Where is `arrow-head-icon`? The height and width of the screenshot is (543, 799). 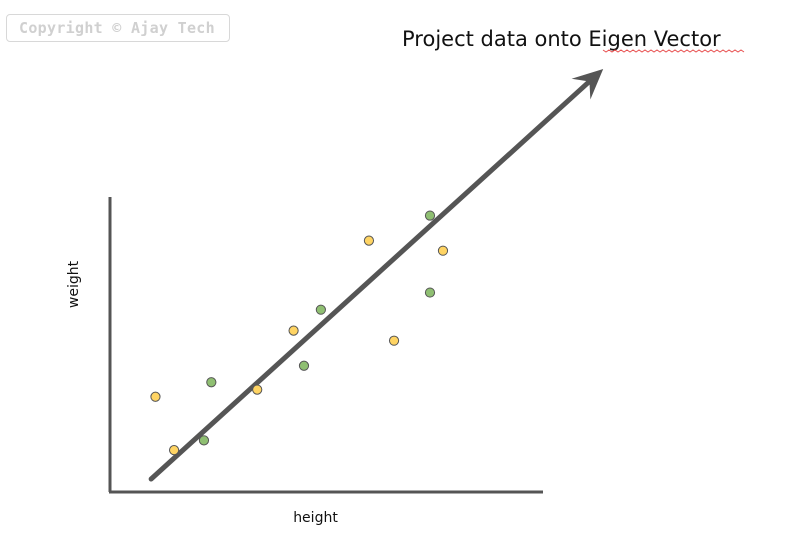
arrow-head-icon is located at coordinates (587, 84).